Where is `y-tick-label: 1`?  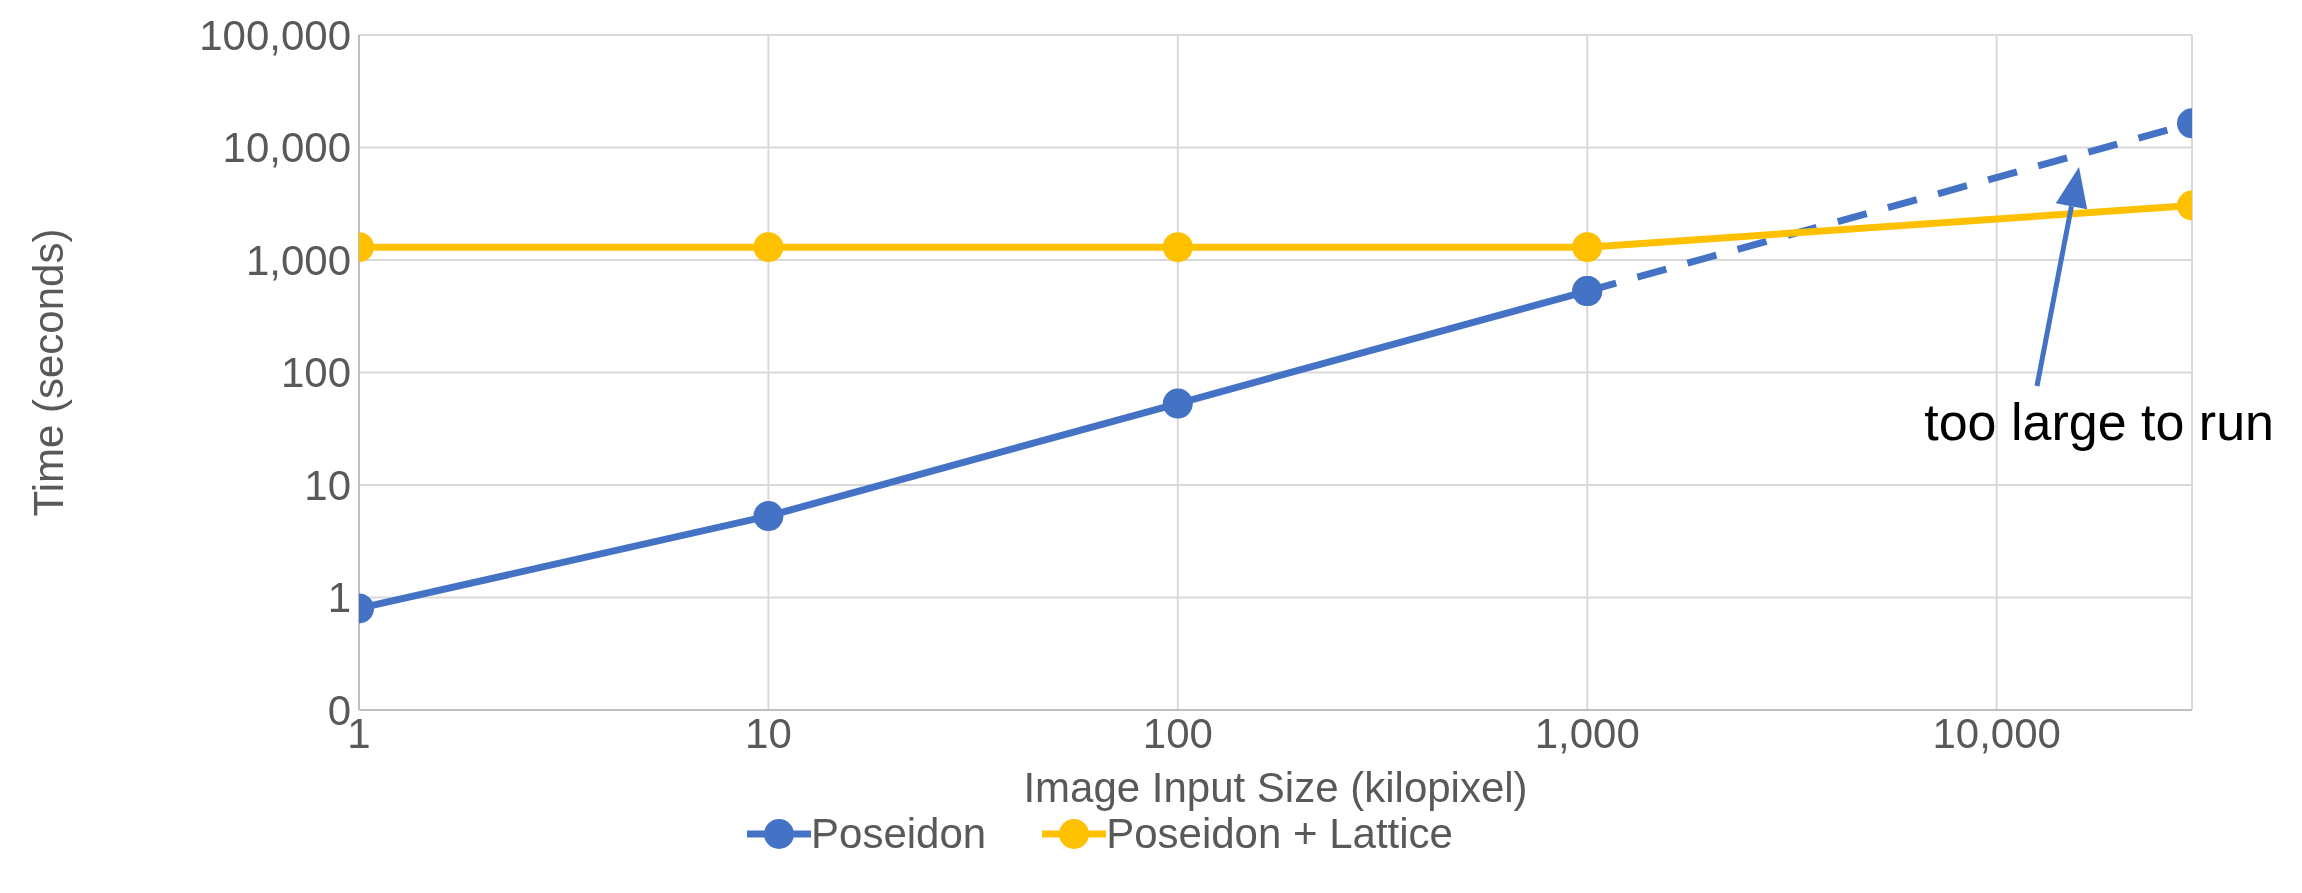 y-tick-label: 1 is located at coordinates (339, 598).